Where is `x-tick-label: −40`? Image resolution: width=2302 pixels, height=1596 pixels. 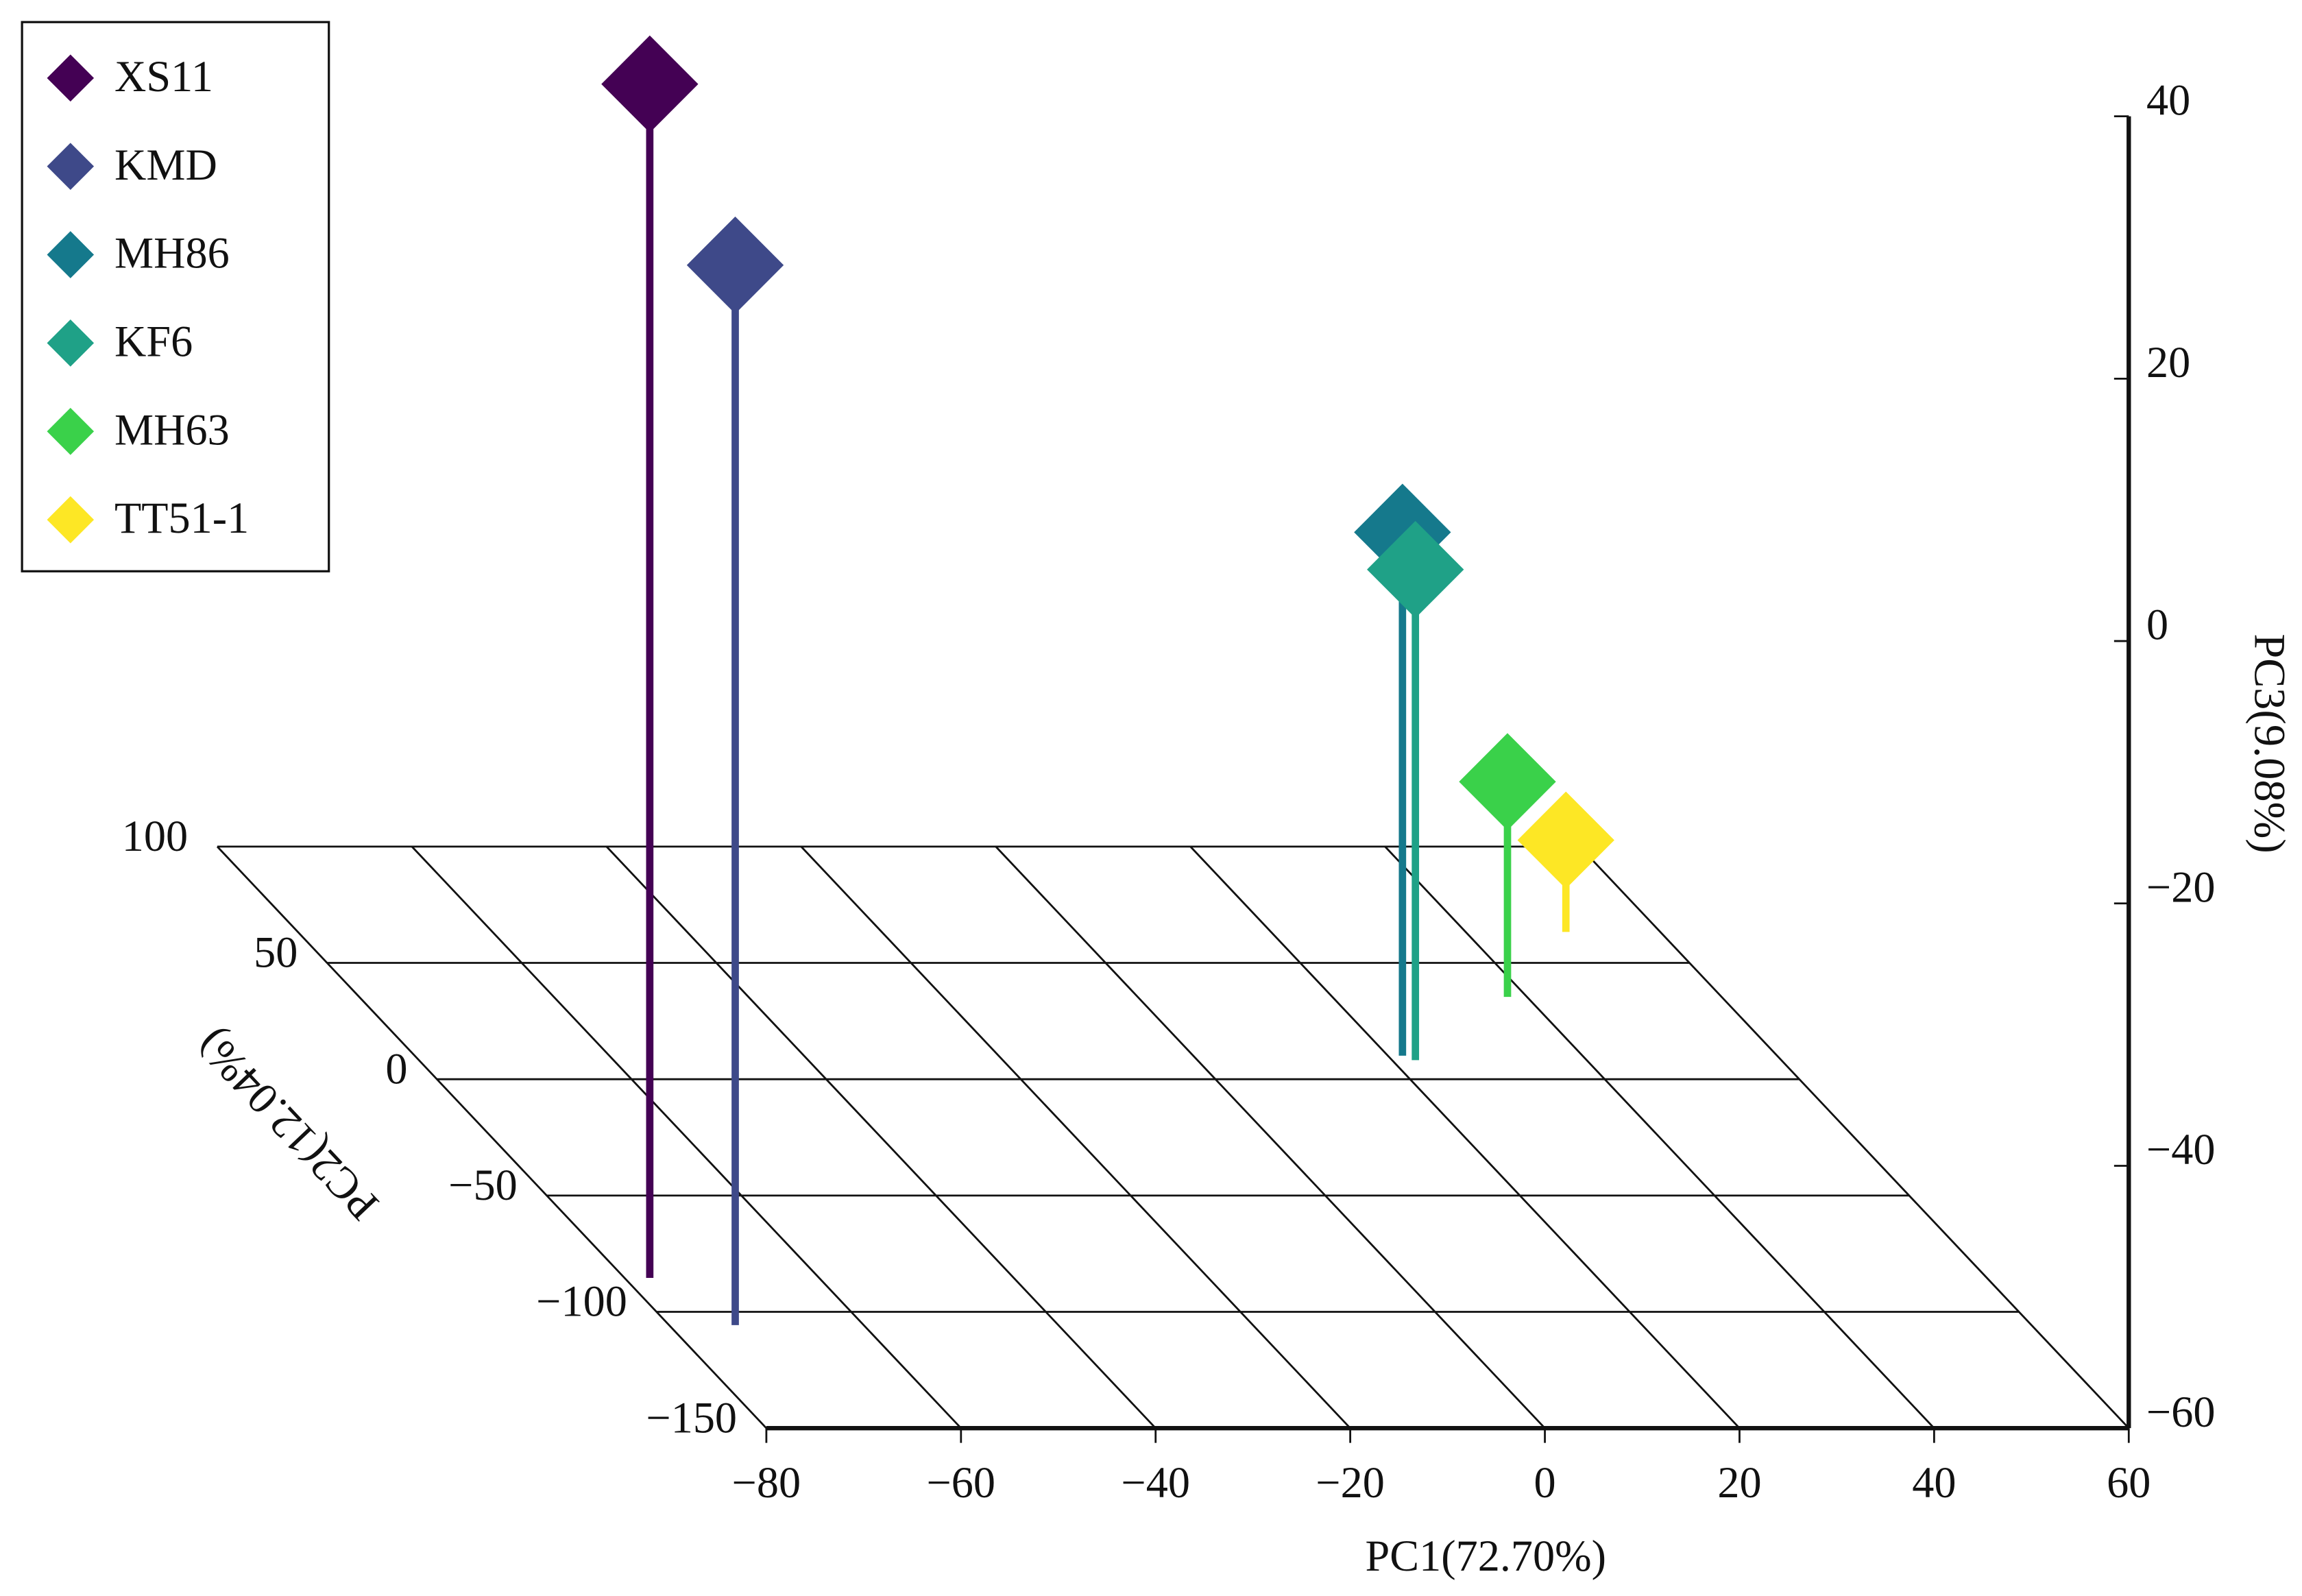
x-tick-label: −40 is located at coordinates (1155, 1482).